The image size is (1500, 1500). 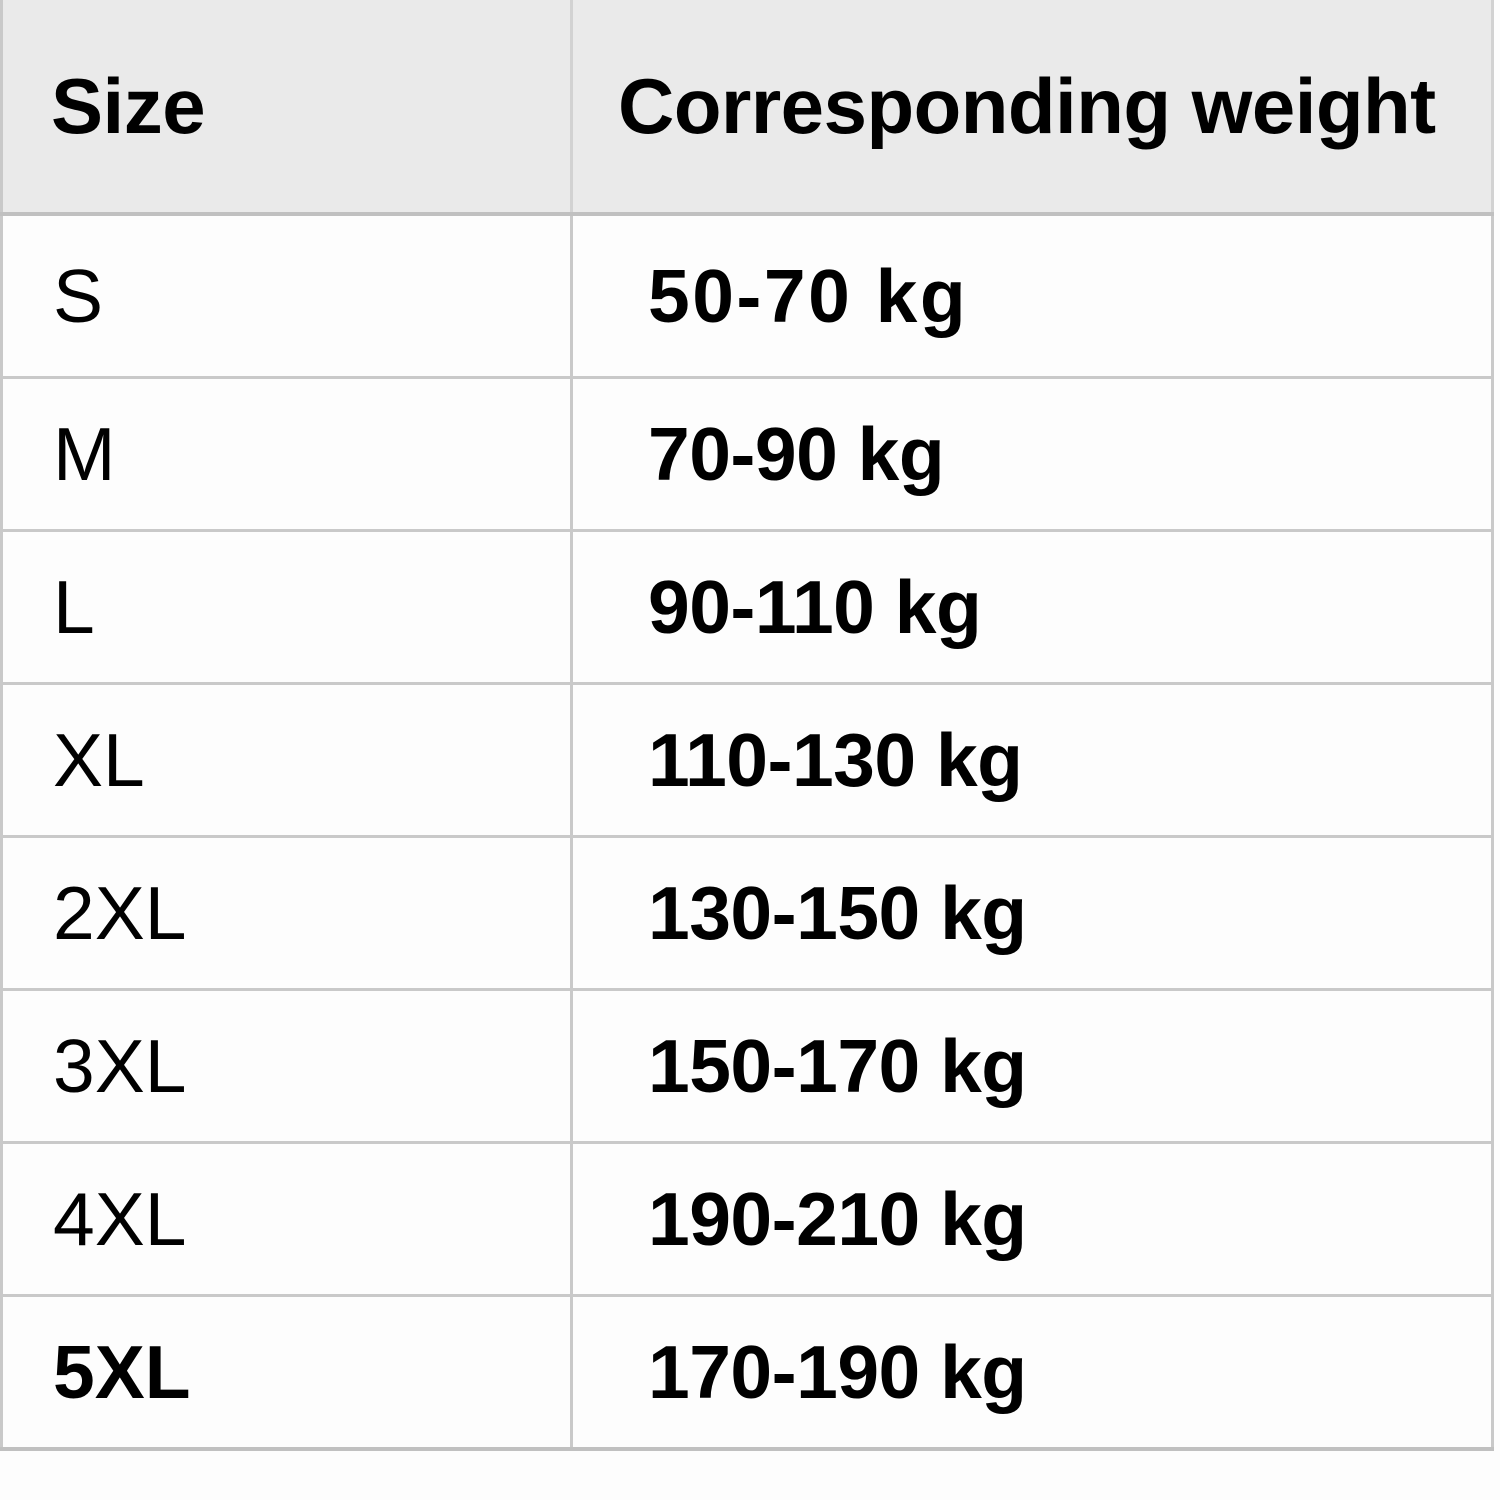 What do you see at coordinates (287, 913) in the screenshot?
I see `cell-size: 2XL` at bounding box center [287, 913].